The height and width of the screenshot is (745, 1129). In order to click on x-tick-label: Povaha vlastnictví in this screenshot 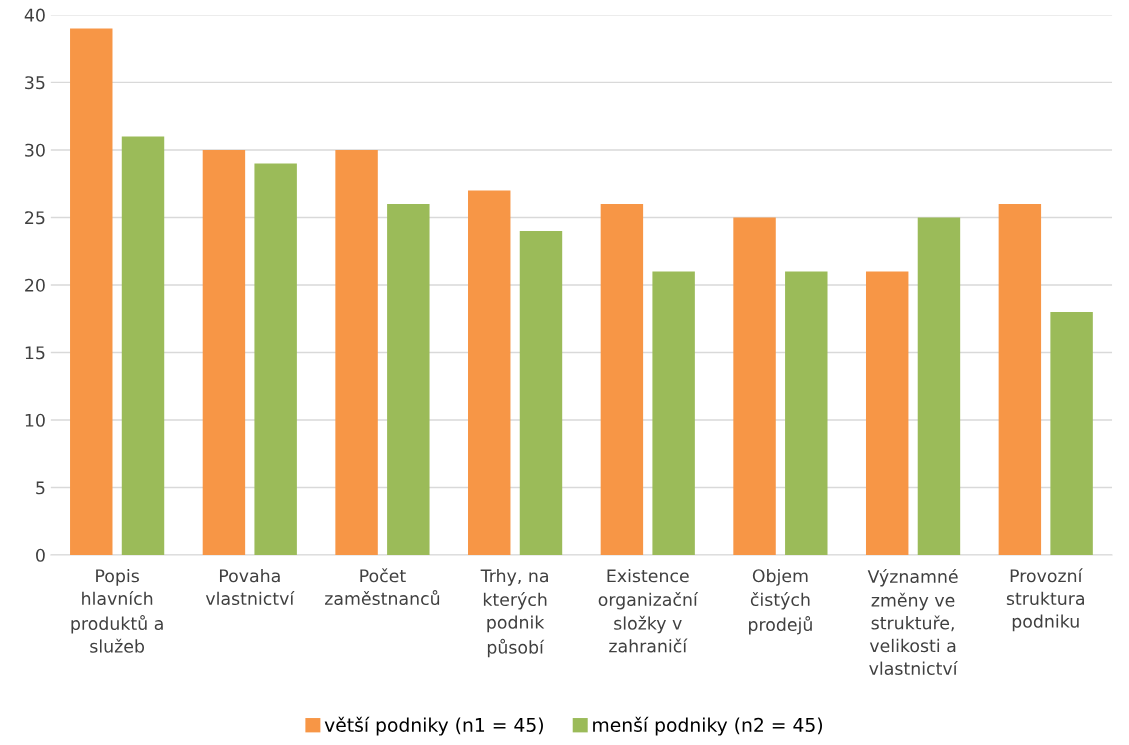, I will do `click(250, 587)`.